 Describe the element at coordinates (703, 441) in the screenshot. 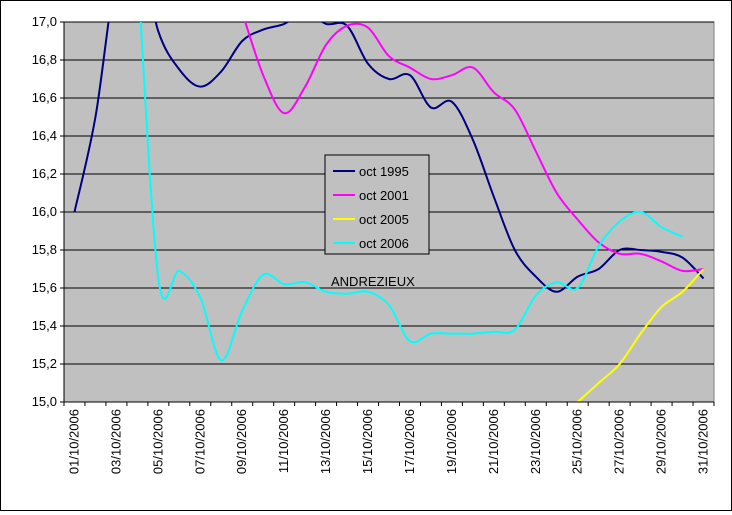

I see `x-tick-label: 31/10/2006` at that location.